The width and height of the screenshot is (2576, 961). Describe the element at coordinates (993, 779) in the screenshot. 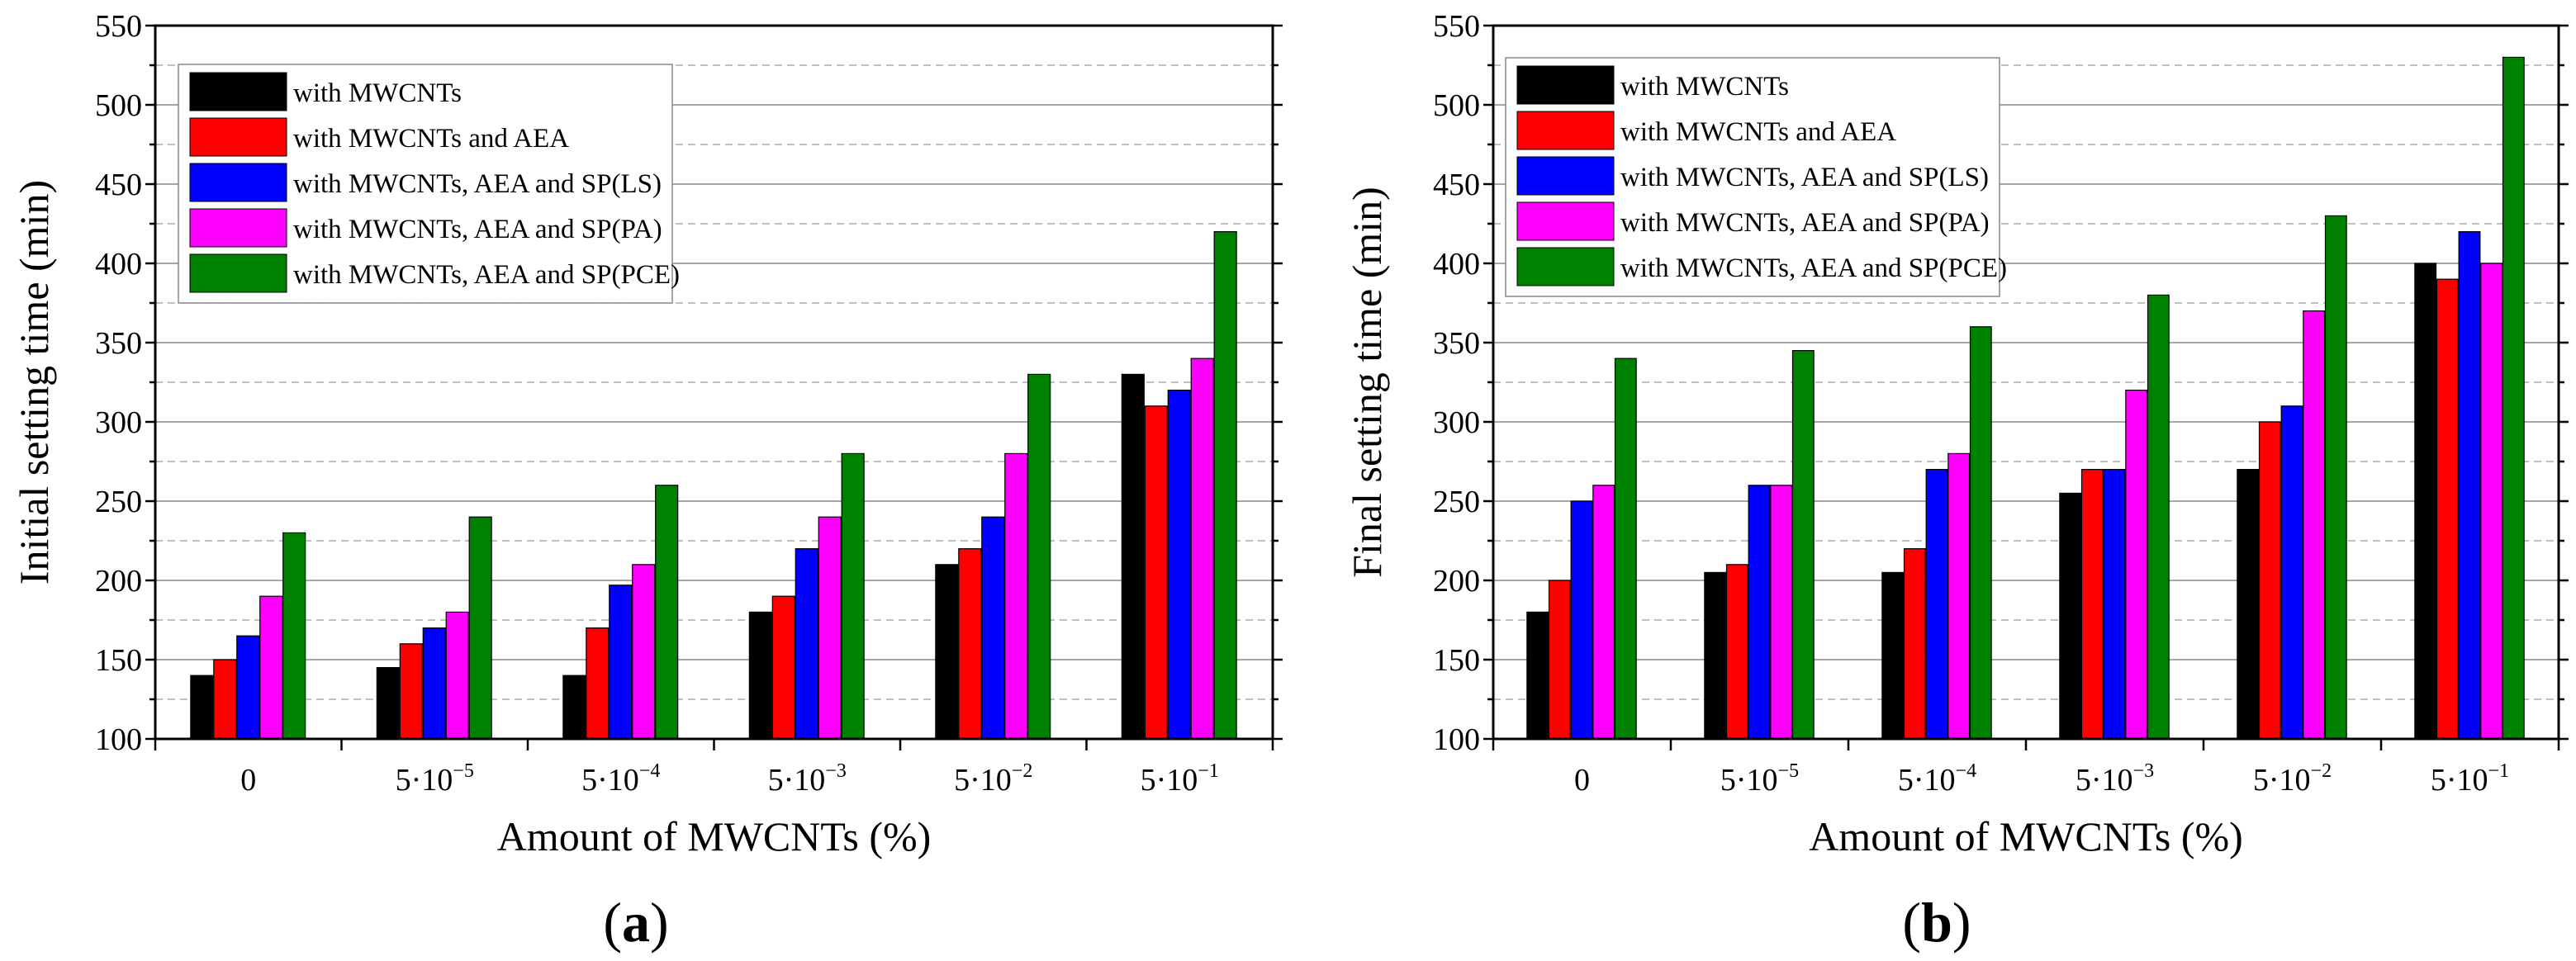

I see `x-tick-label: 5·10⁻²` at that location.